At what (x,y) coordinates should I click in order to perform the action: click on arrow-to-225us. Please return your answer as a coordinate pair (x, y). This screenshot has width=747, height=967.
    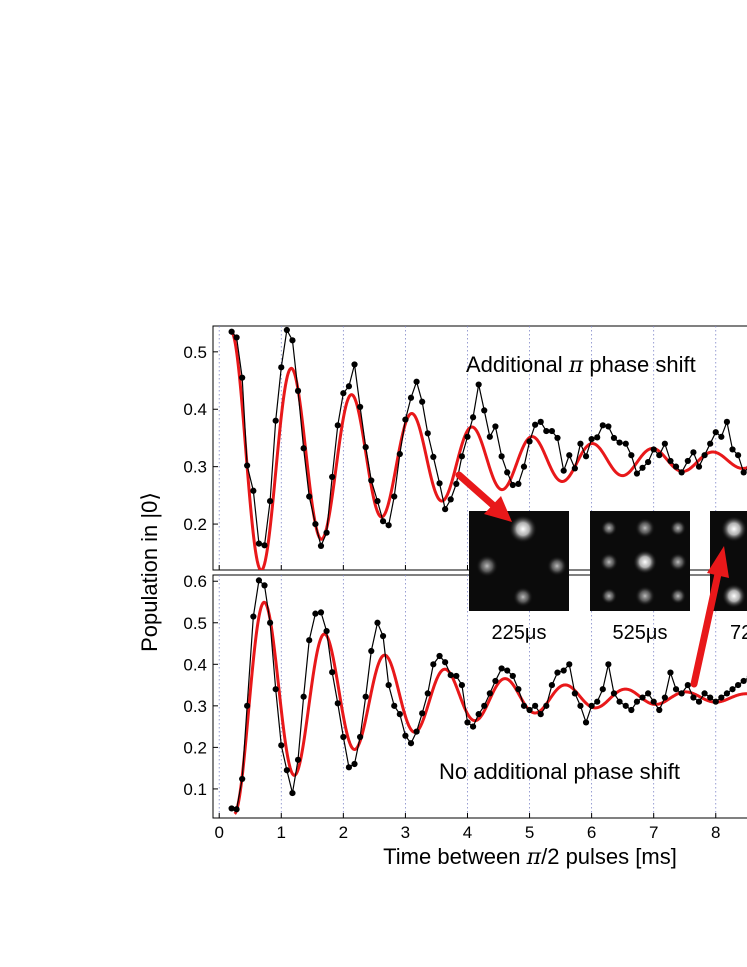
    Looking at the image, I should click on (483, 496).